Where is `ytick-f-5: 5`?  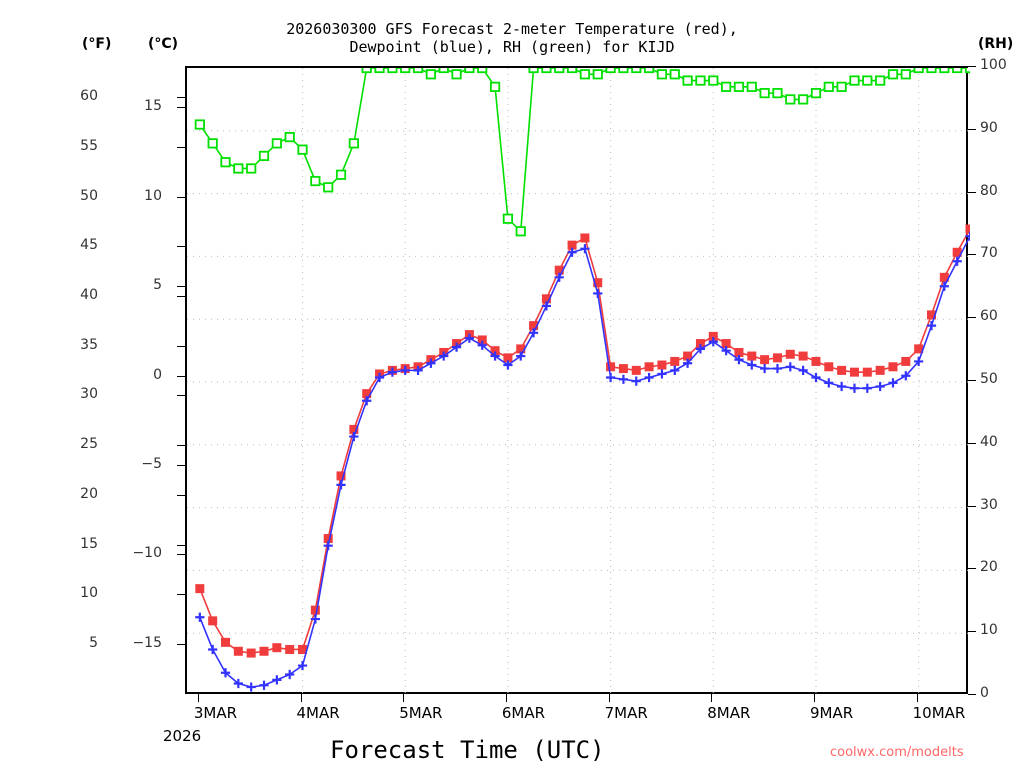
ytick-f-5: 5 is located at coordinates (93, 642).